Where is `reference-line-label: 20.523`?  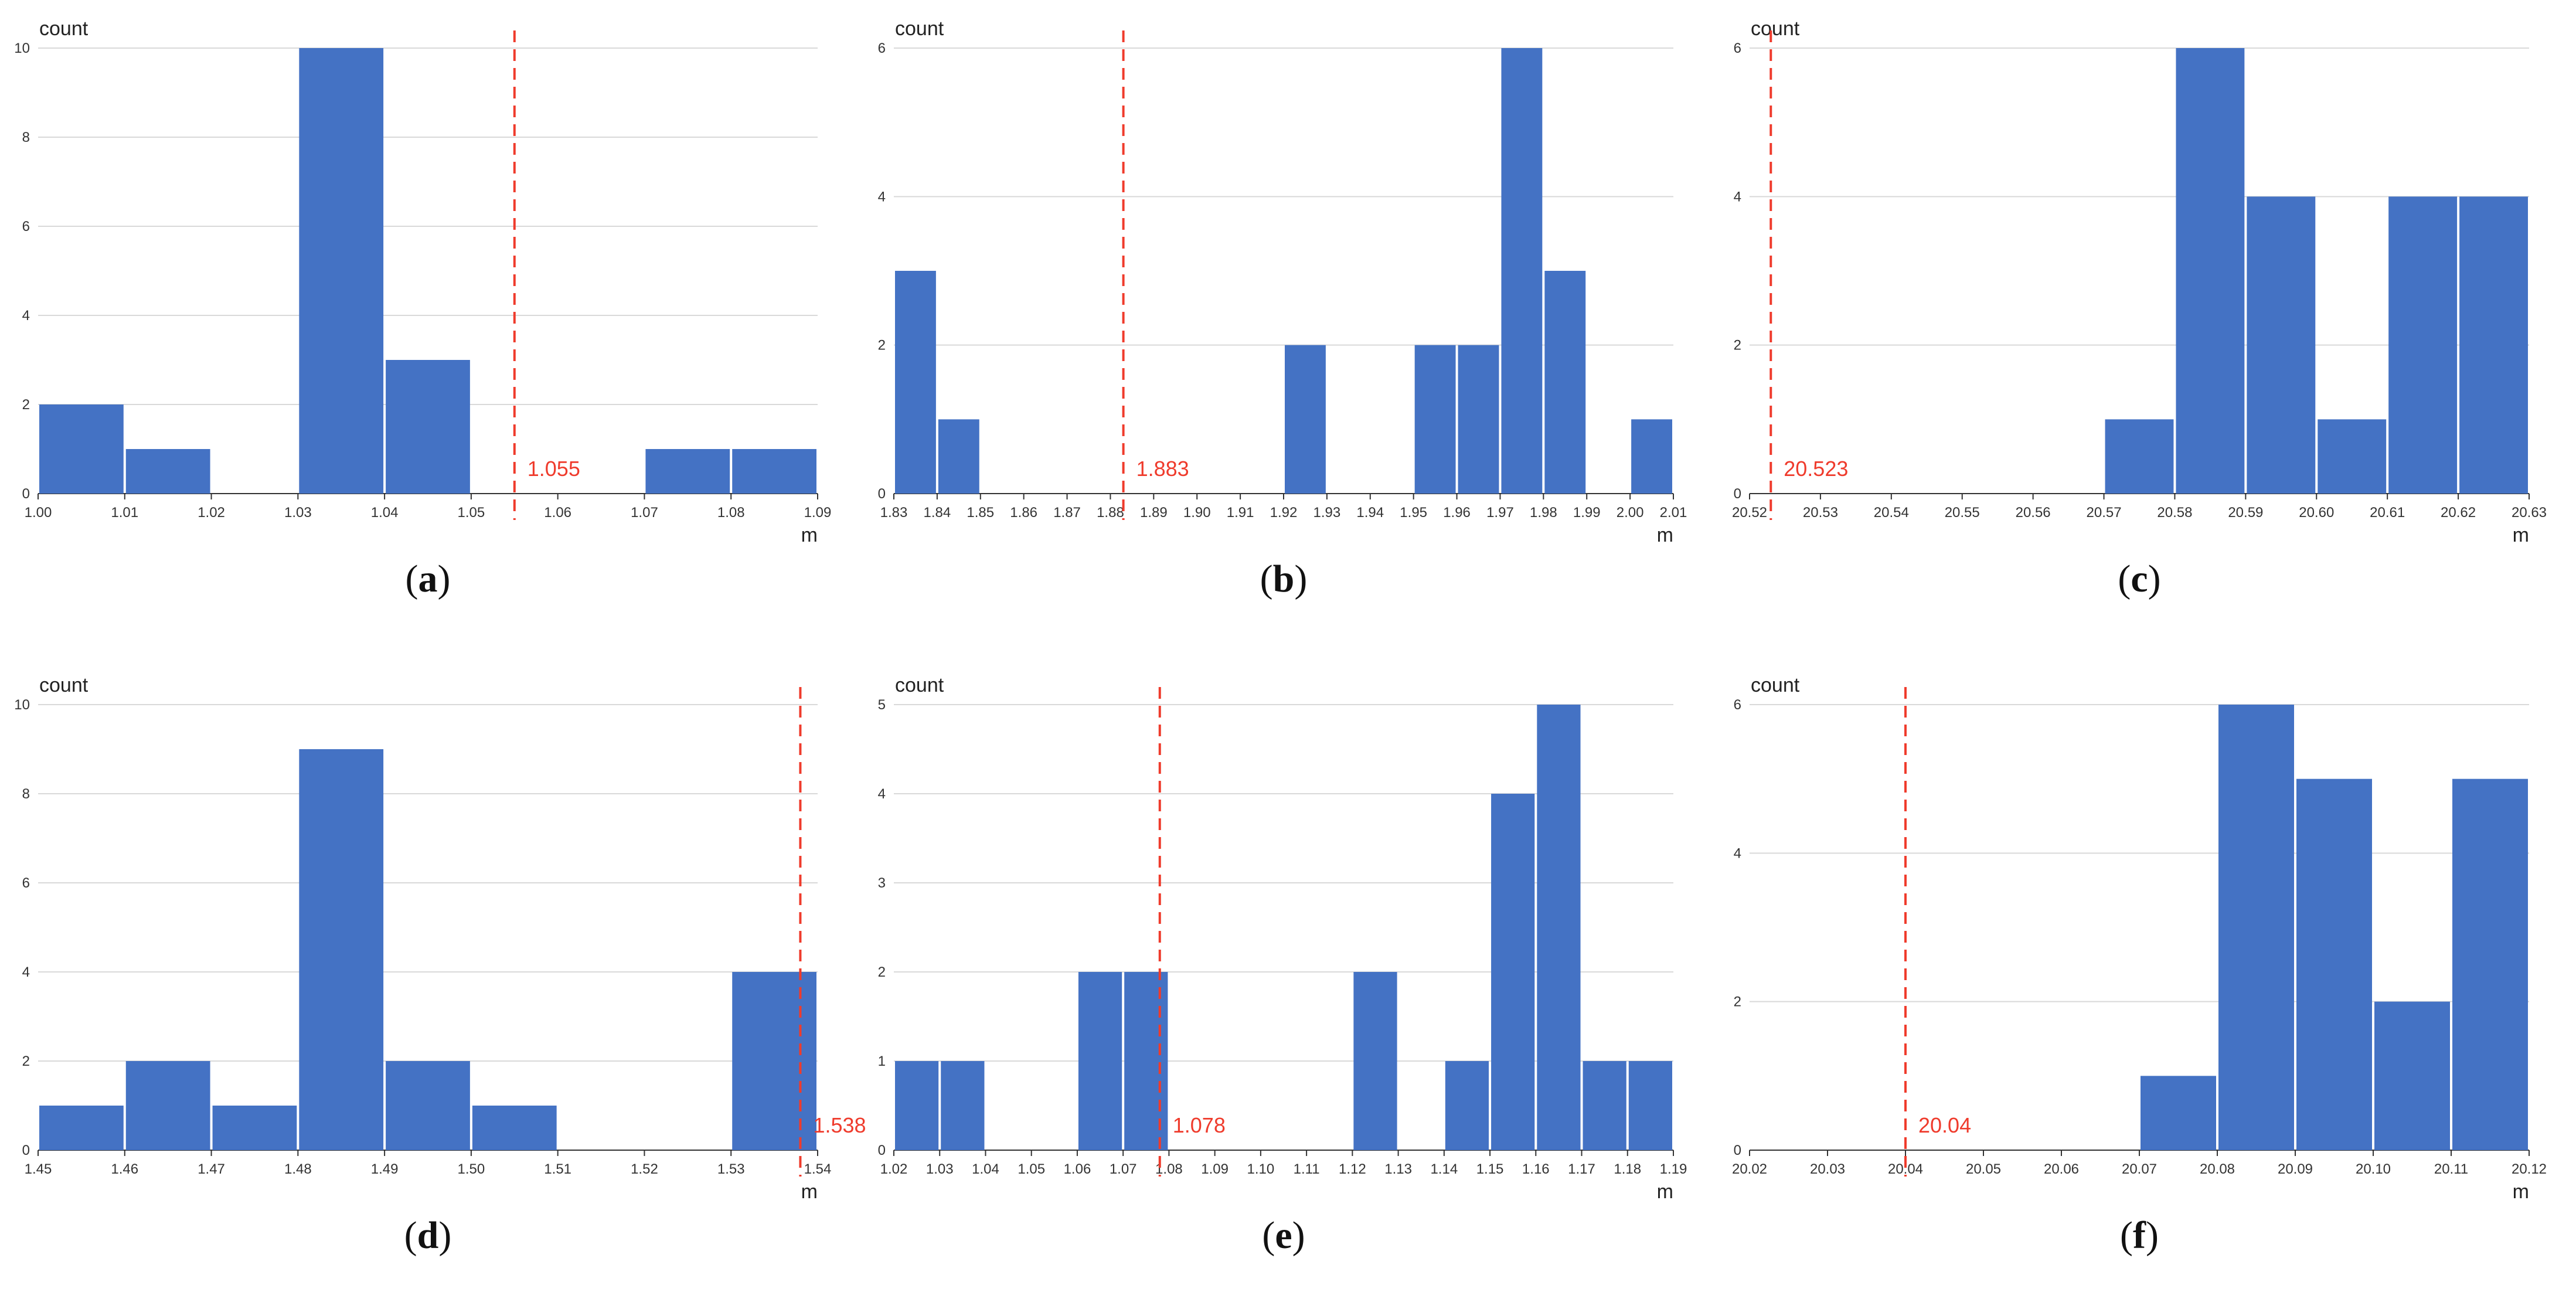 reference-line-label: 20.523 is located at coordinates (1816, 469).